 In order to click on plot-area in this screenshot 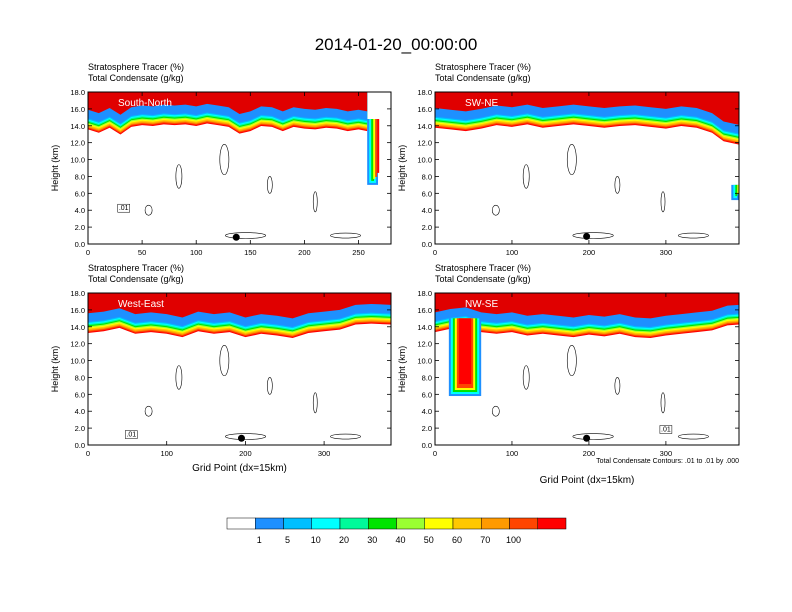, I will do `click(589, 166)`.